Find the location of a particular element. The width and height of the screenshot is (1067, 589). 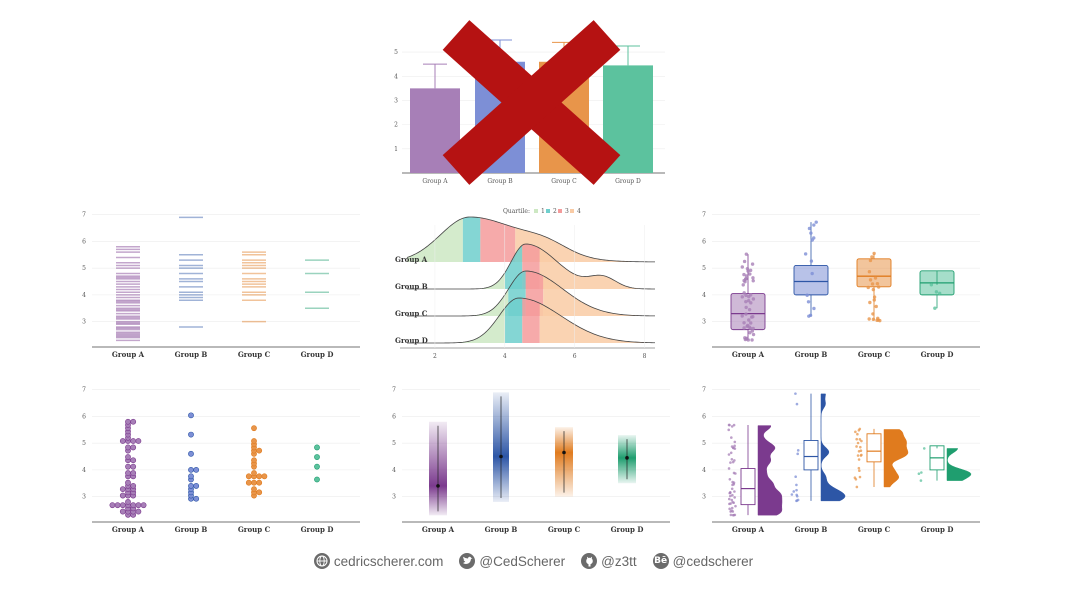

gradient-interval-panel: 3 4 5 6 7 Group A Group B Group C Group D is located at coordinates (531, 460).